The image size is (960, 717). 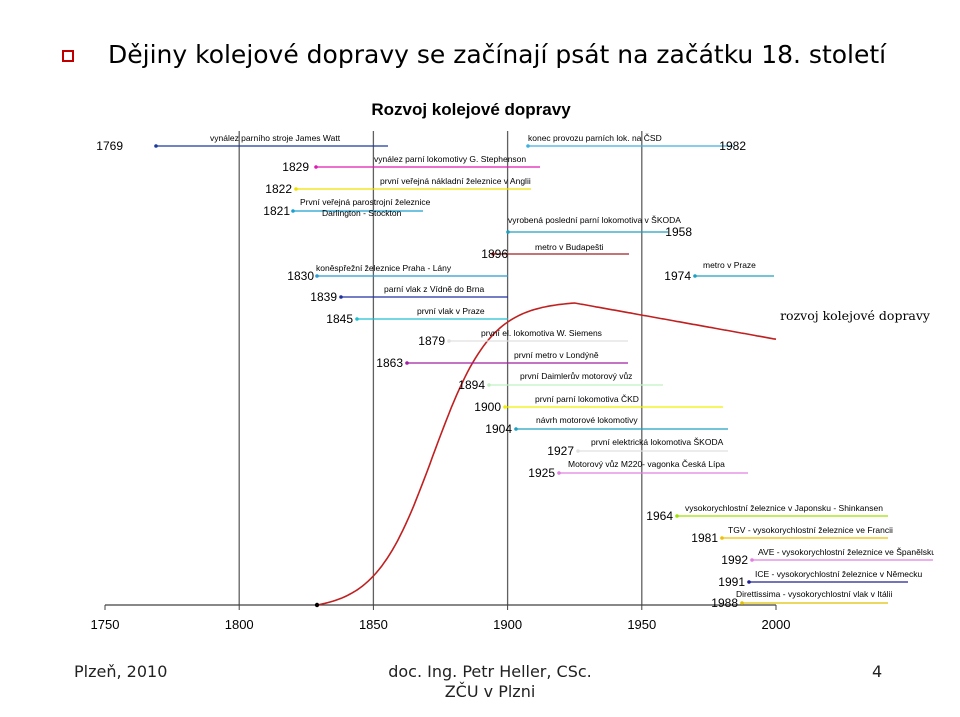 What do you see at coordinates (373, 624) in the screenshot?
I see `x-tick-label-1850: 1850` at bounding box center [373, 624].